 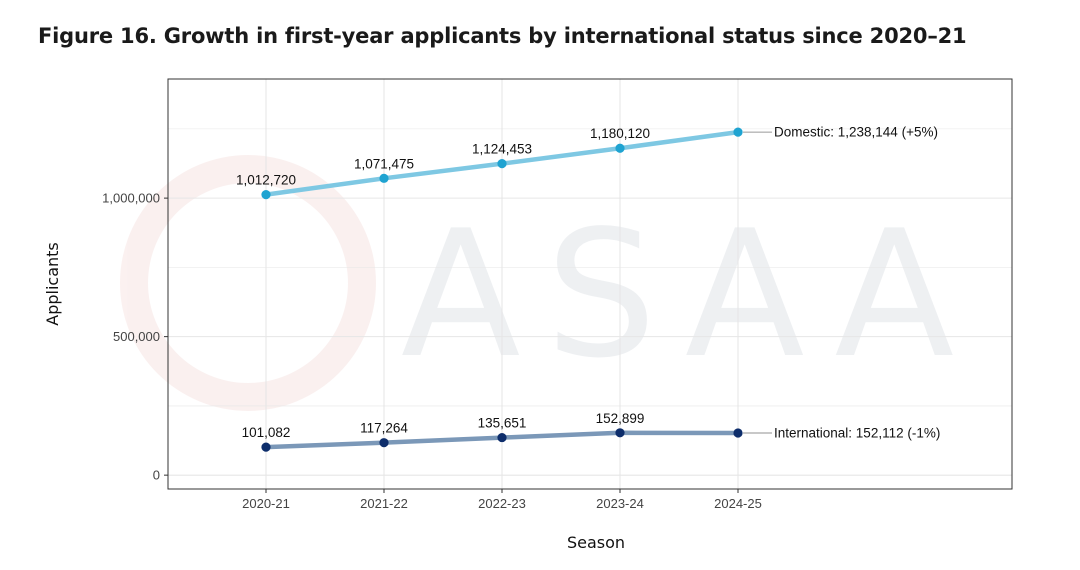 I want to click on x-tick-label: 2021-22, so click(x=384, y=503).